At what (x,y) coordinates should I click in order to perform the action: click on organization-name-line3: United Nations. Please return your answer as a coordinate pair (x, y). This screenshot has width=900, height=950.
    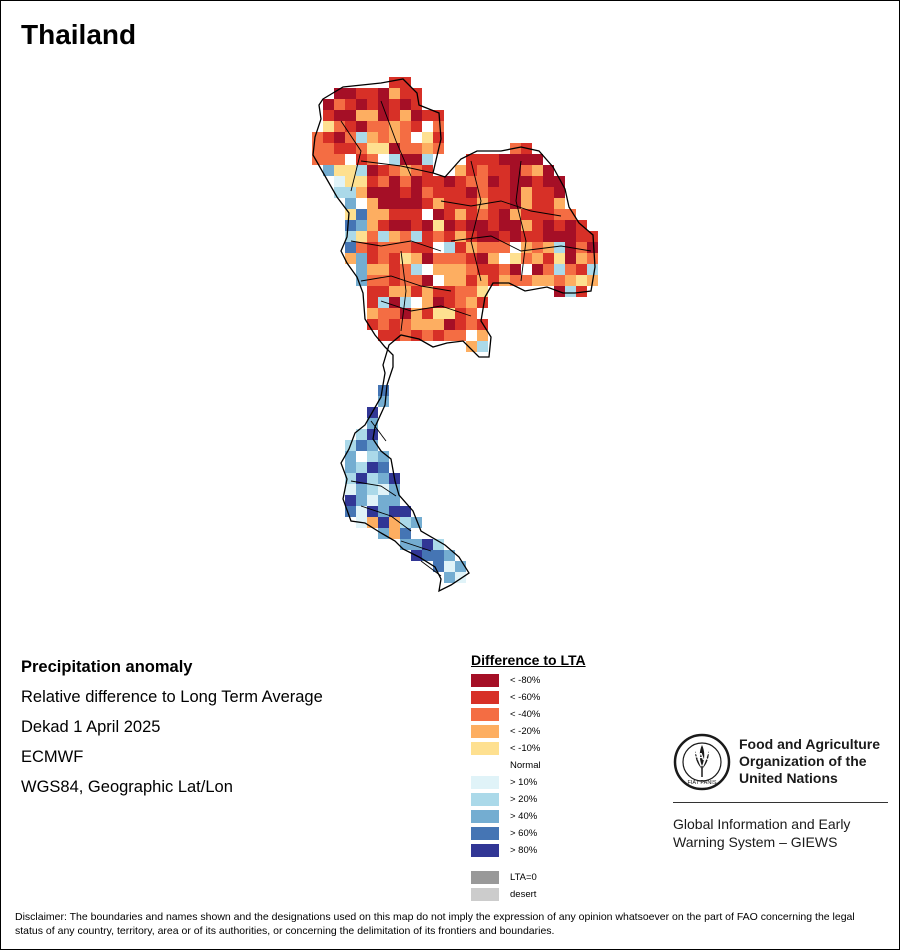
    Looking at the image, I should click on (788, 778).